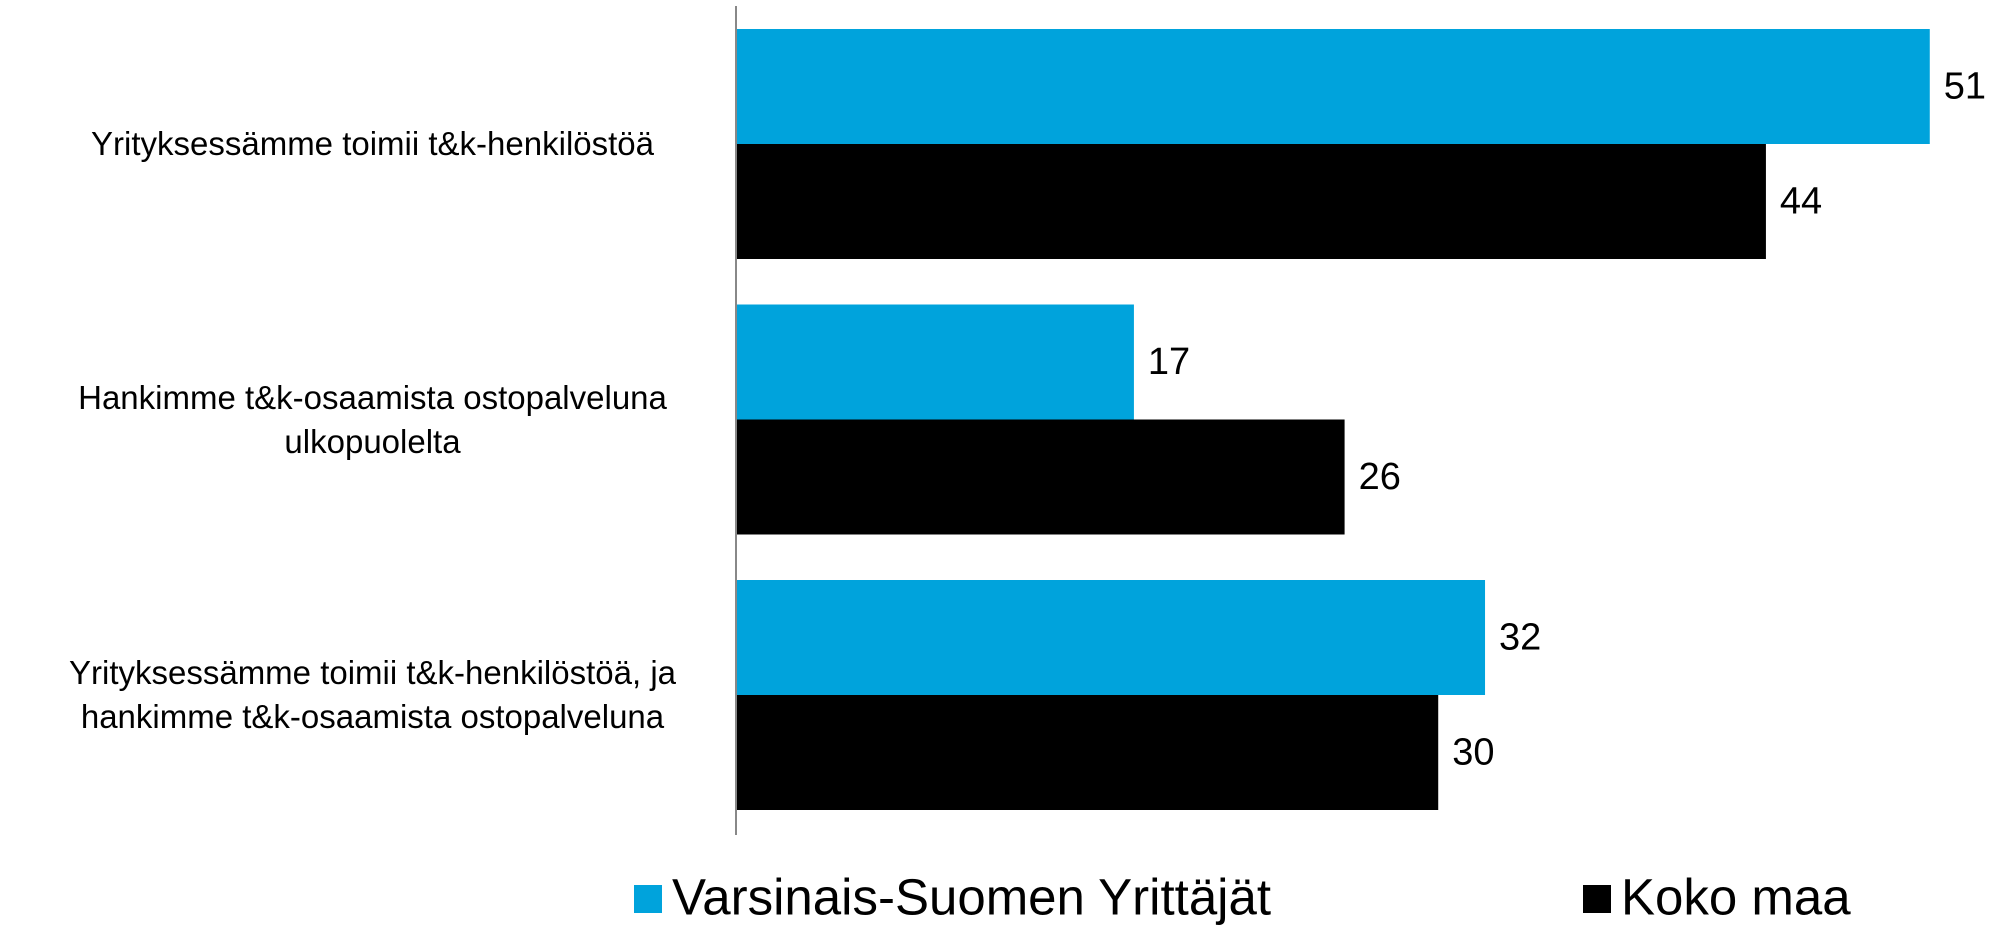 Image resolution: width=2000 pixels, height=926 pixels. I want to click on legend-label: Varsinais-Suomen Yrittäjät, so click(971, 896).